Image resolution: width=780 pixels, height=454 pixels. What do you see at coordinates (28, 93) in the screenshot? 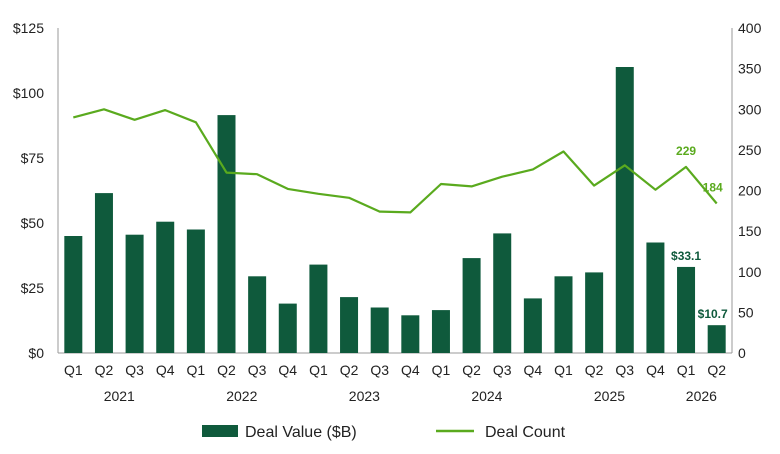
I see `y-left-tick-label: $100` at bounding box center [28, 93].